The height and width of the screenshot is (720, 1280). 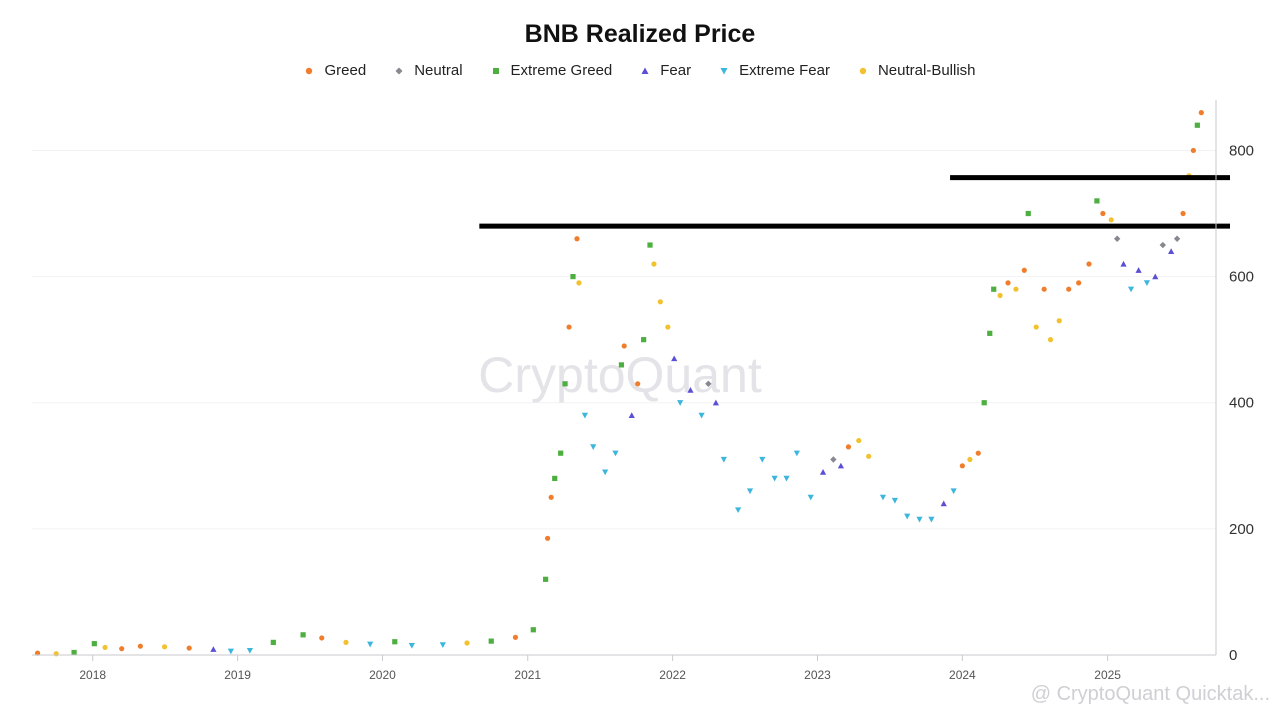 I want to click on legend-item-greed: Greed, so click(x=335, y=70).